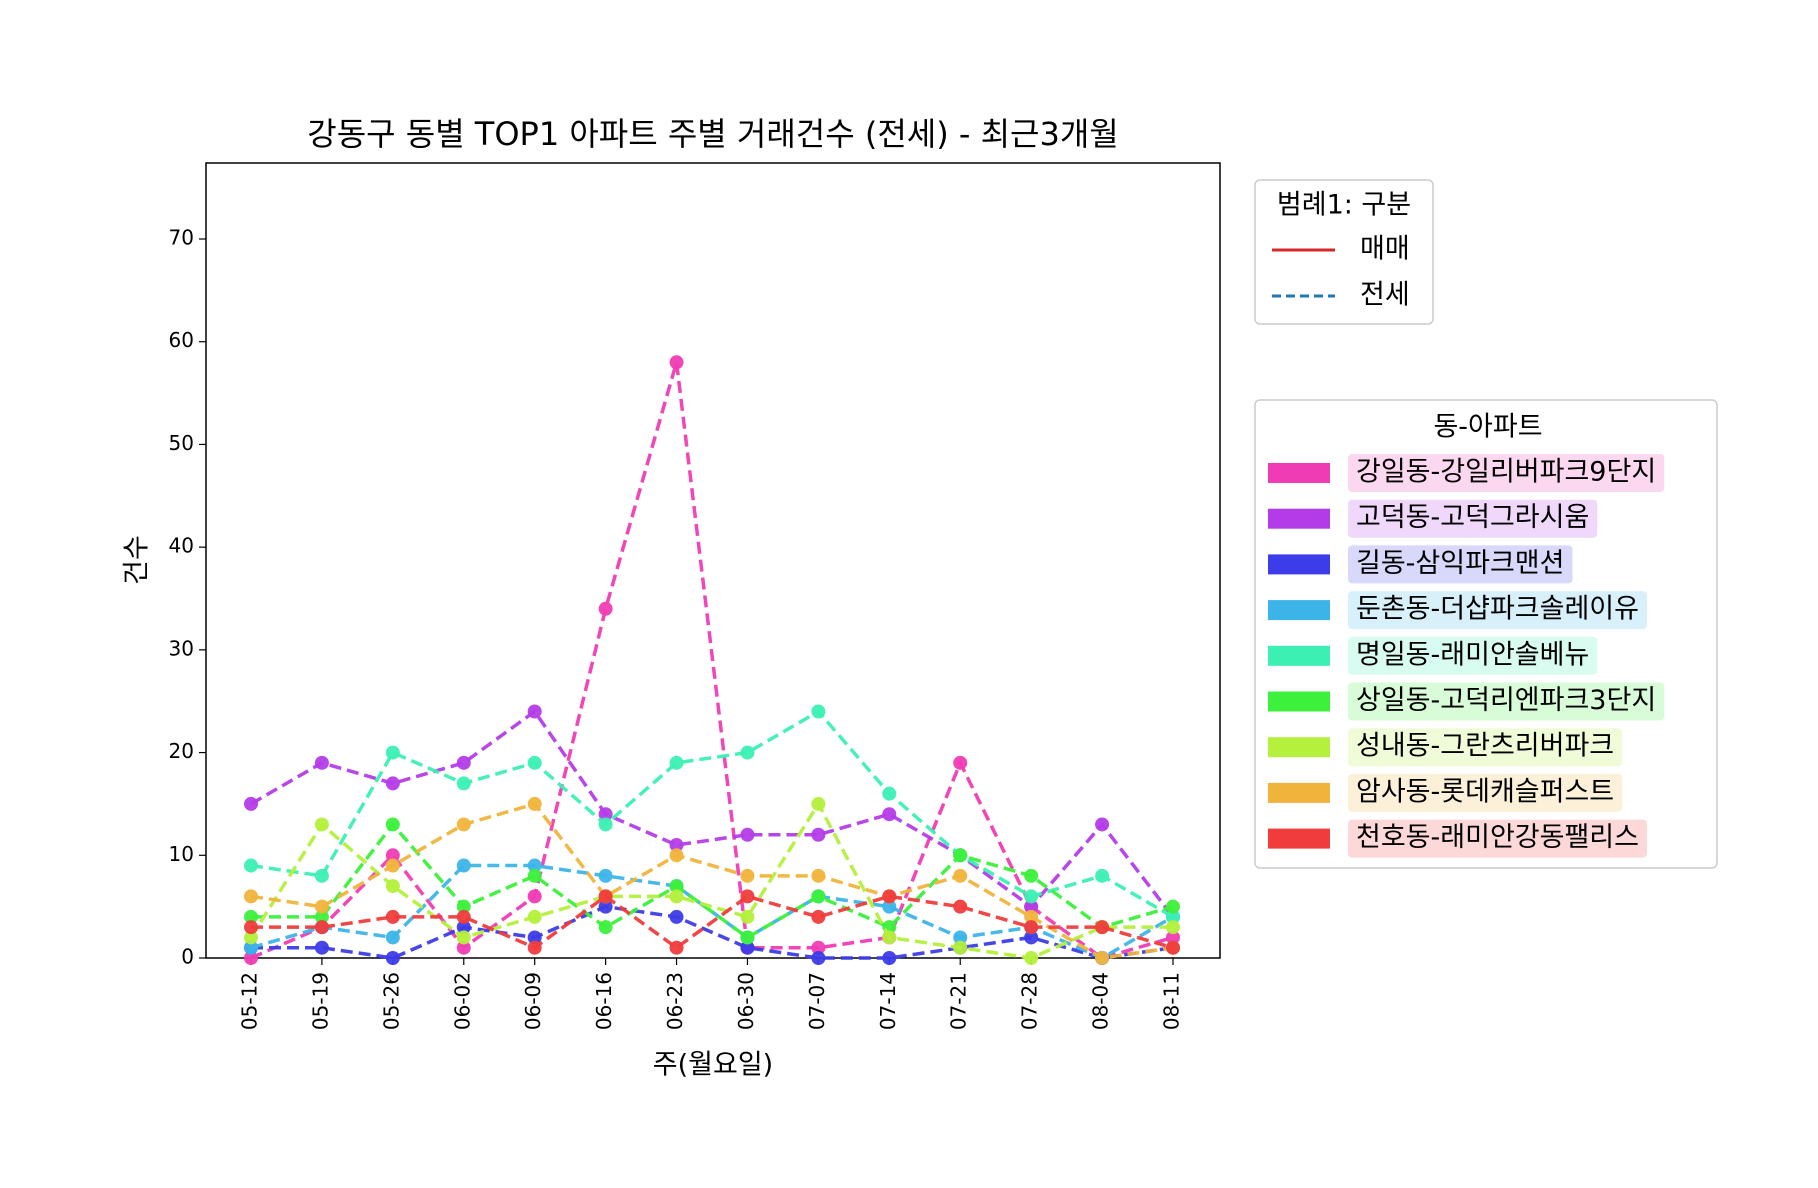 The height and width of the screenshot is (1188, 1818). What do you see at coordinates (181, 238) in the screenshot?
I see `y-tick-label: 70` at bounding box center [181, 238].